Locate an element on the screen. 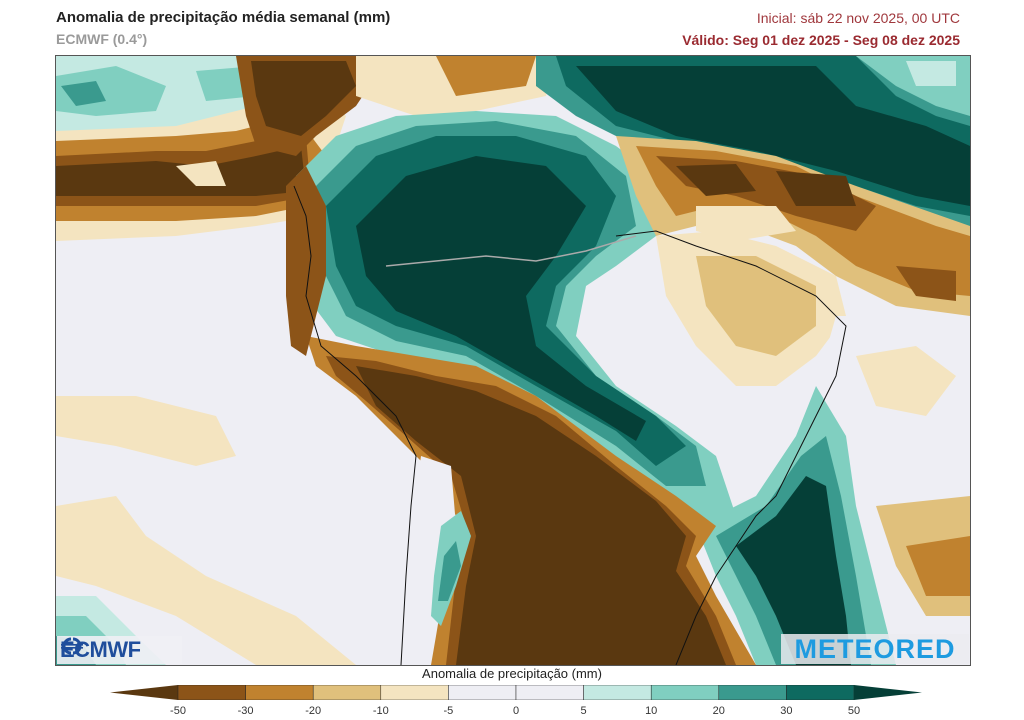  colorbar-arrow-low is located at coordinates (144, 692).